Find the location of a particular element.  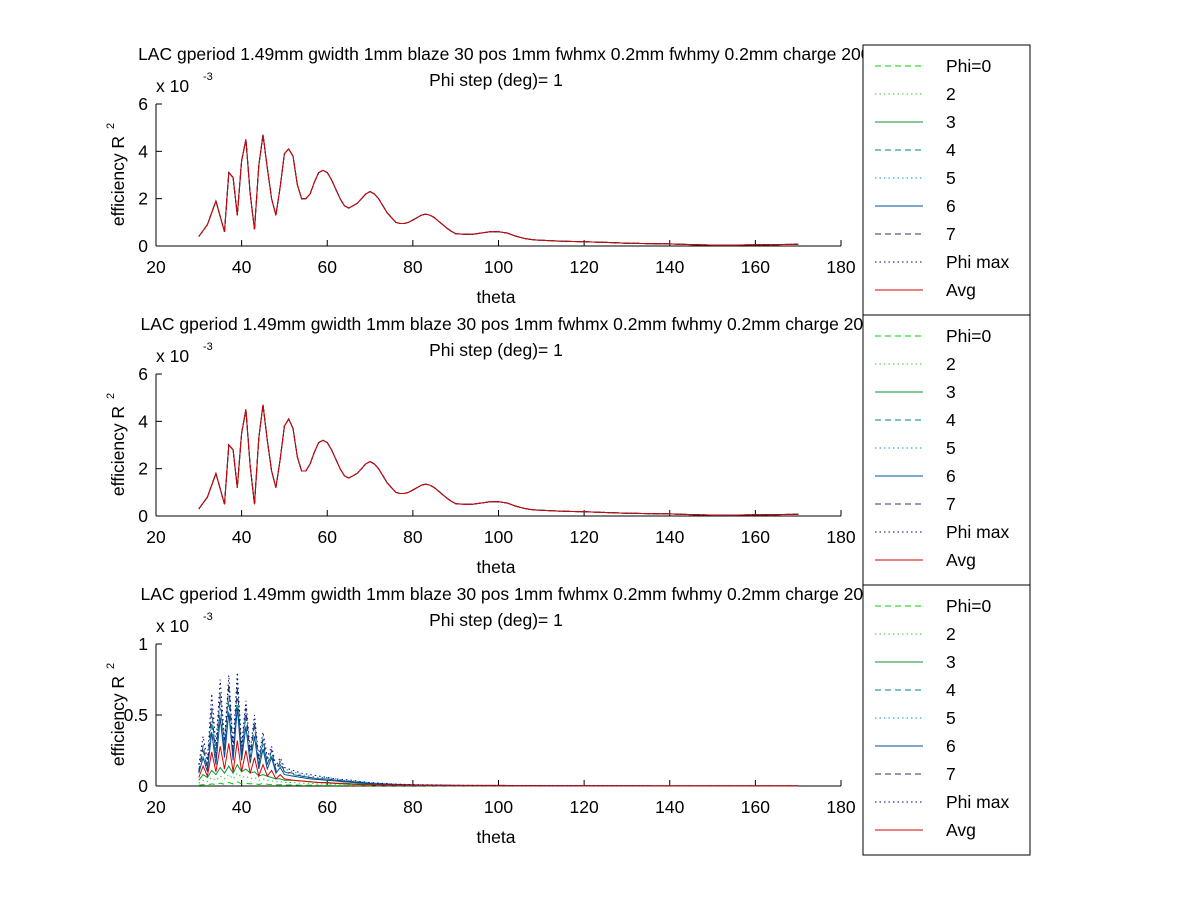

y-tick-label: 0.5 is located at coordinates (136, 715).